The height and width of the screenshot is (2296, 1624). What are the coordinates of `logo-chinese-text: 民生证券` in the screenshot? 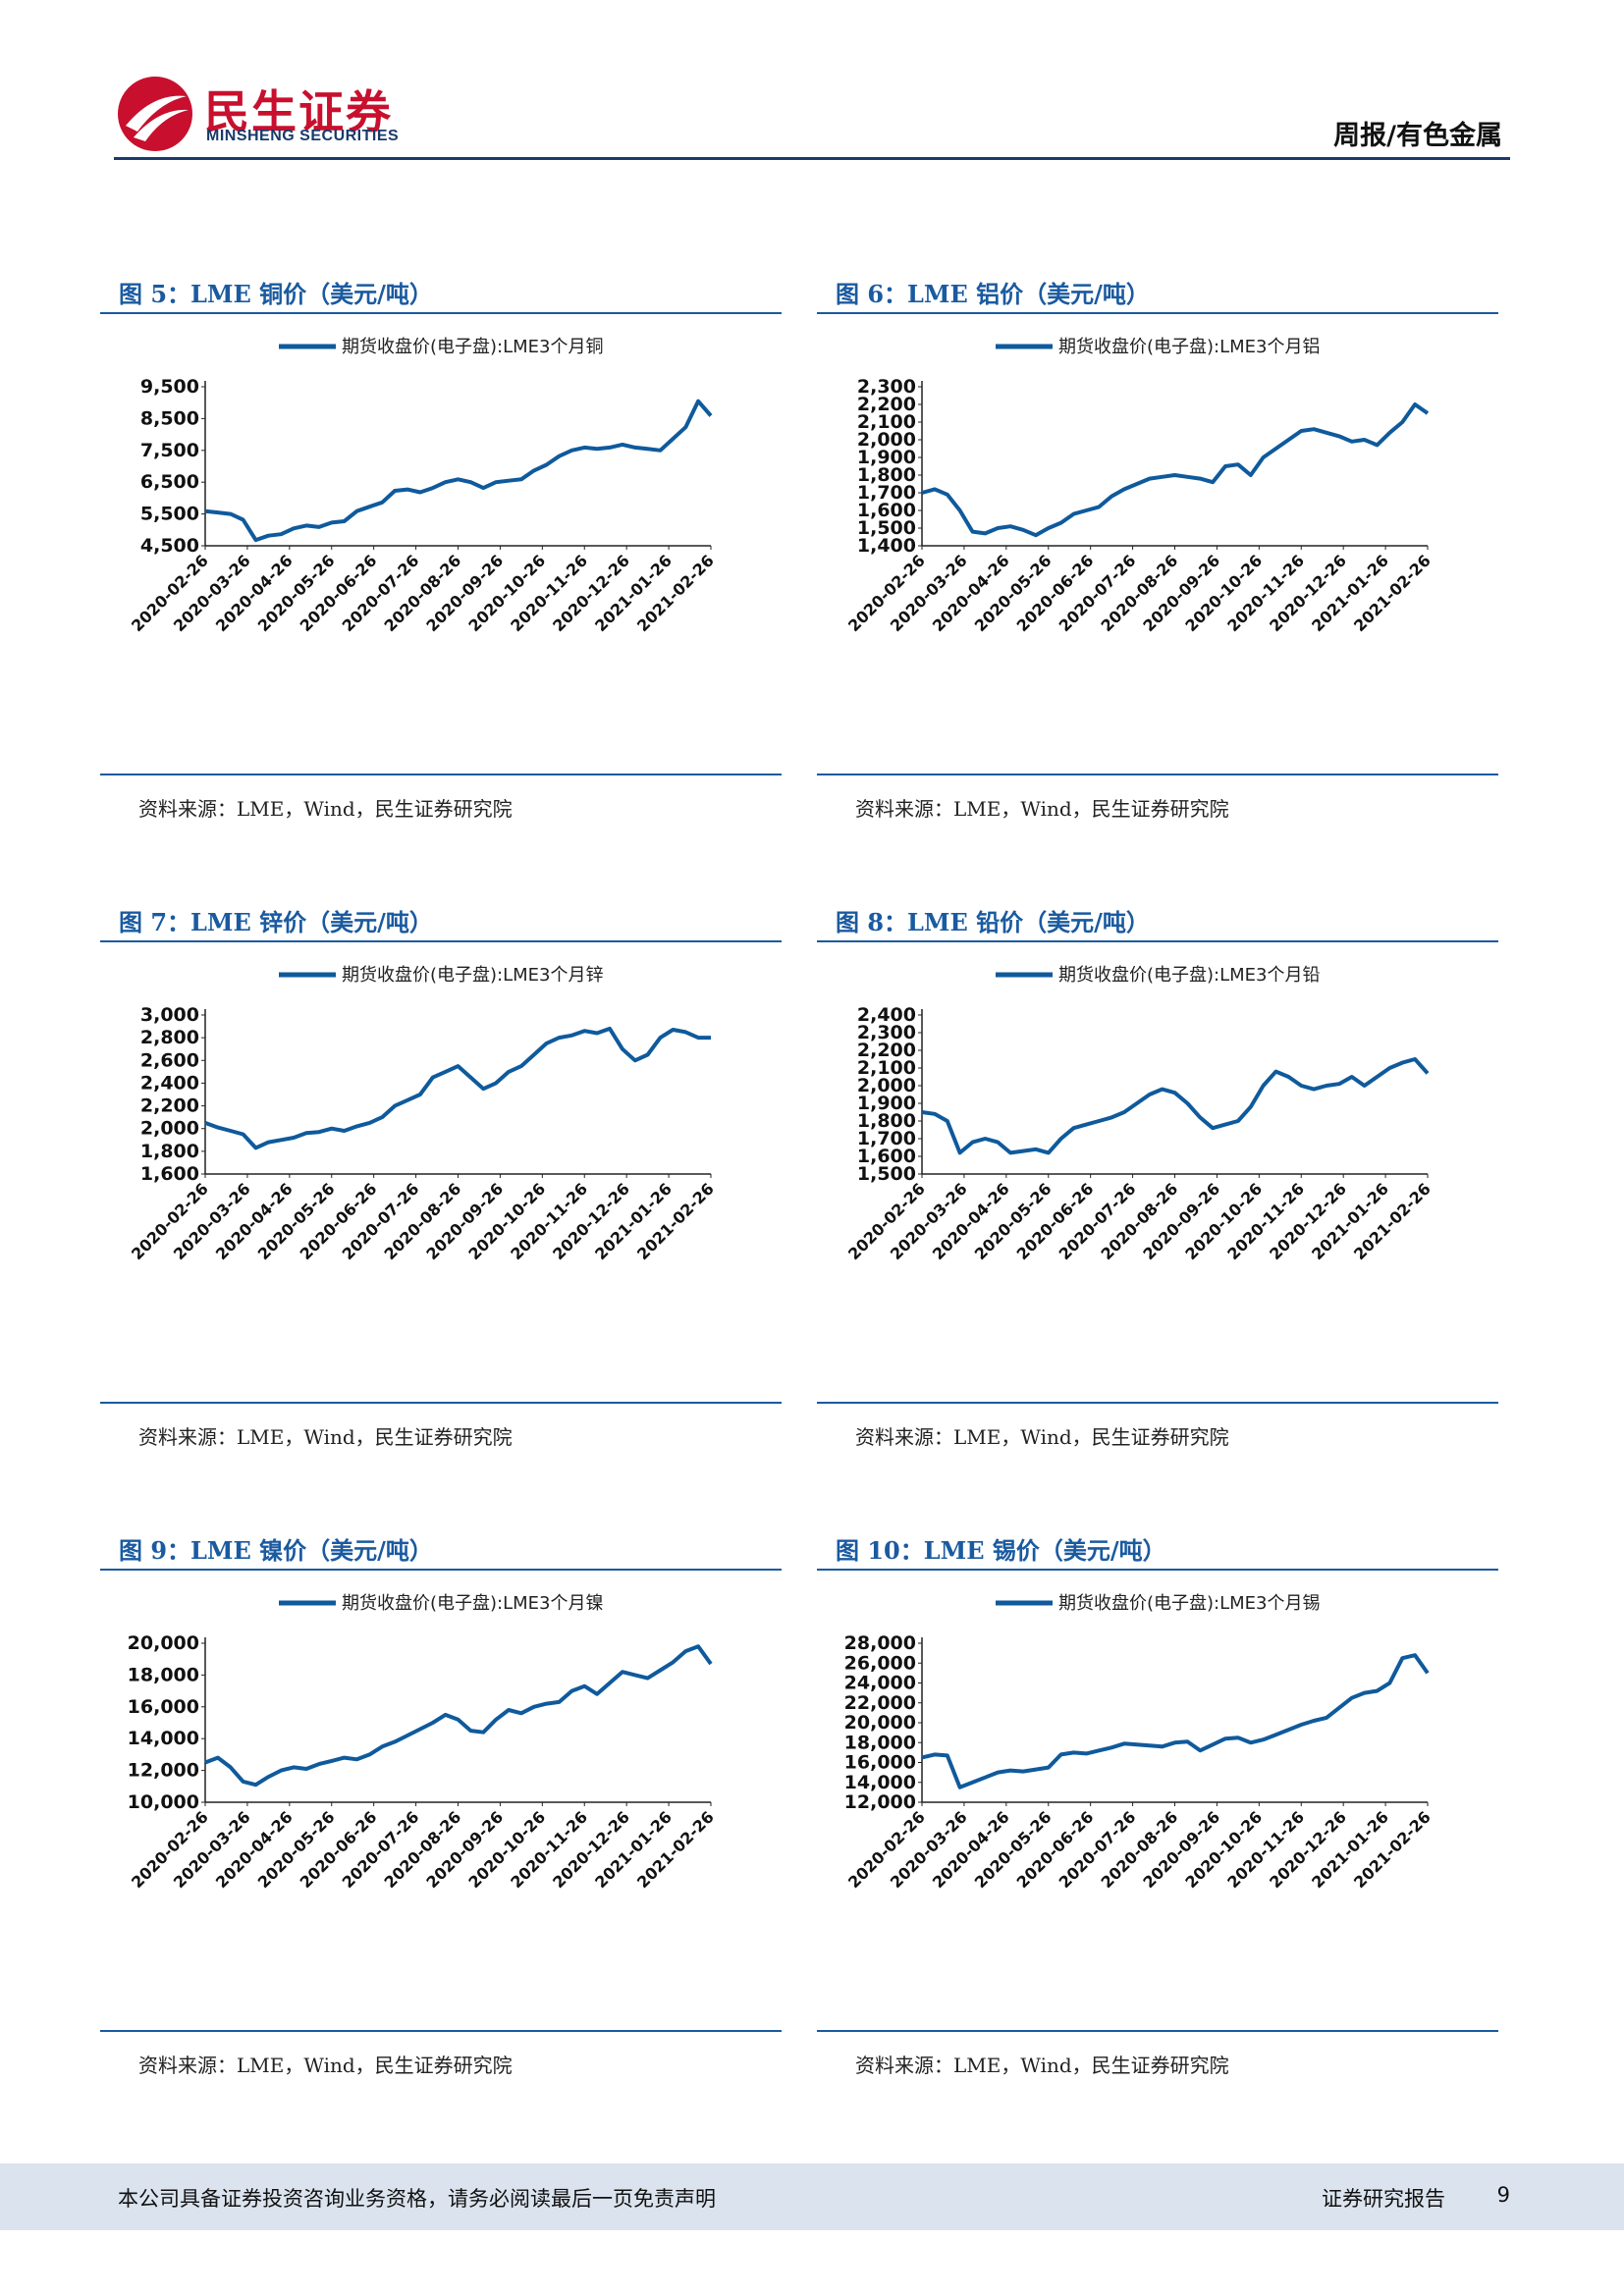 It's located at (298, 111).